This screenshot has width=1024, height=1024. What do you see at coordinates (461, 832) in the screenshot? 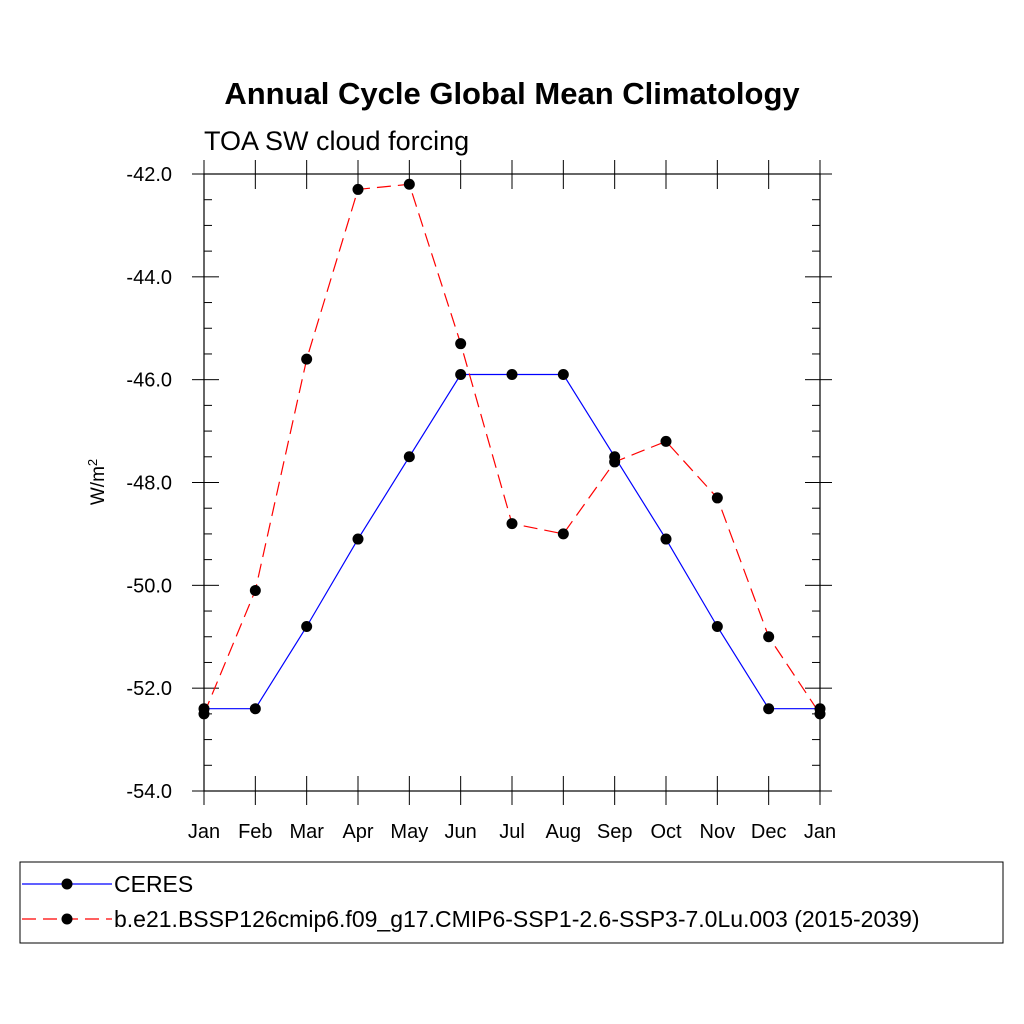
I see `x-tick-label: Jun` at bounding box center [461, 832].